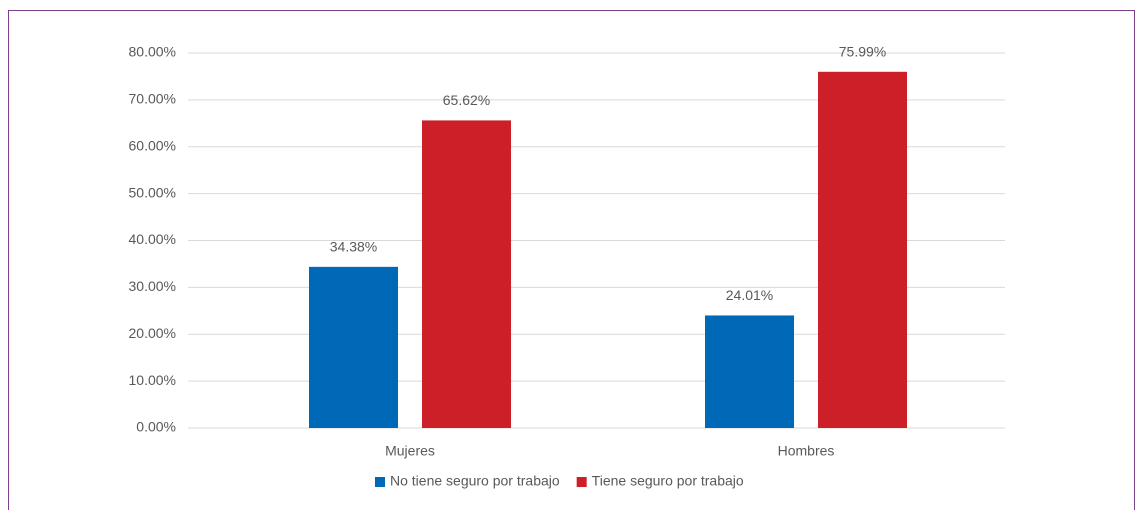  I want to click on y-tick-label: 20.00%, so click(152, 333).